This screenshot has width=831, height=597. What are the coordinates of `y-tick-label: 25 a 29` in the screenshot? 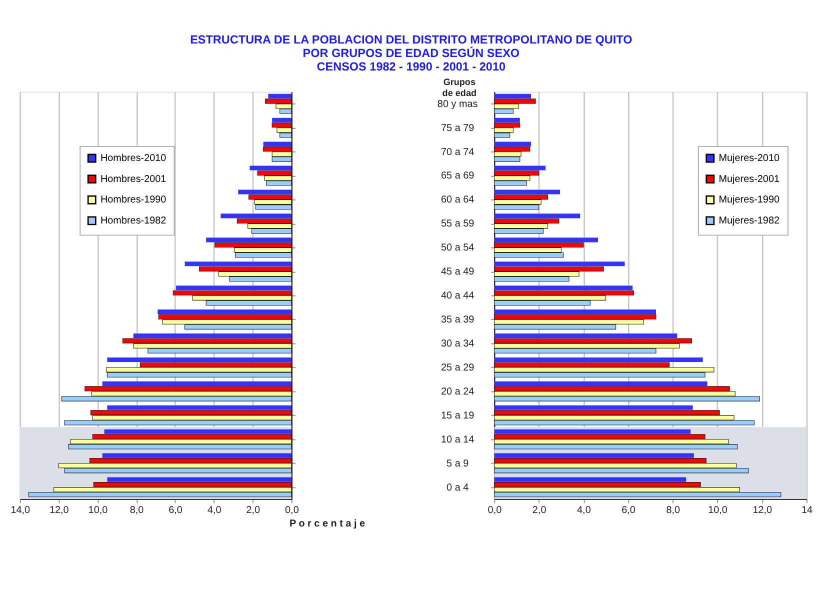 It's located at (458, 368).